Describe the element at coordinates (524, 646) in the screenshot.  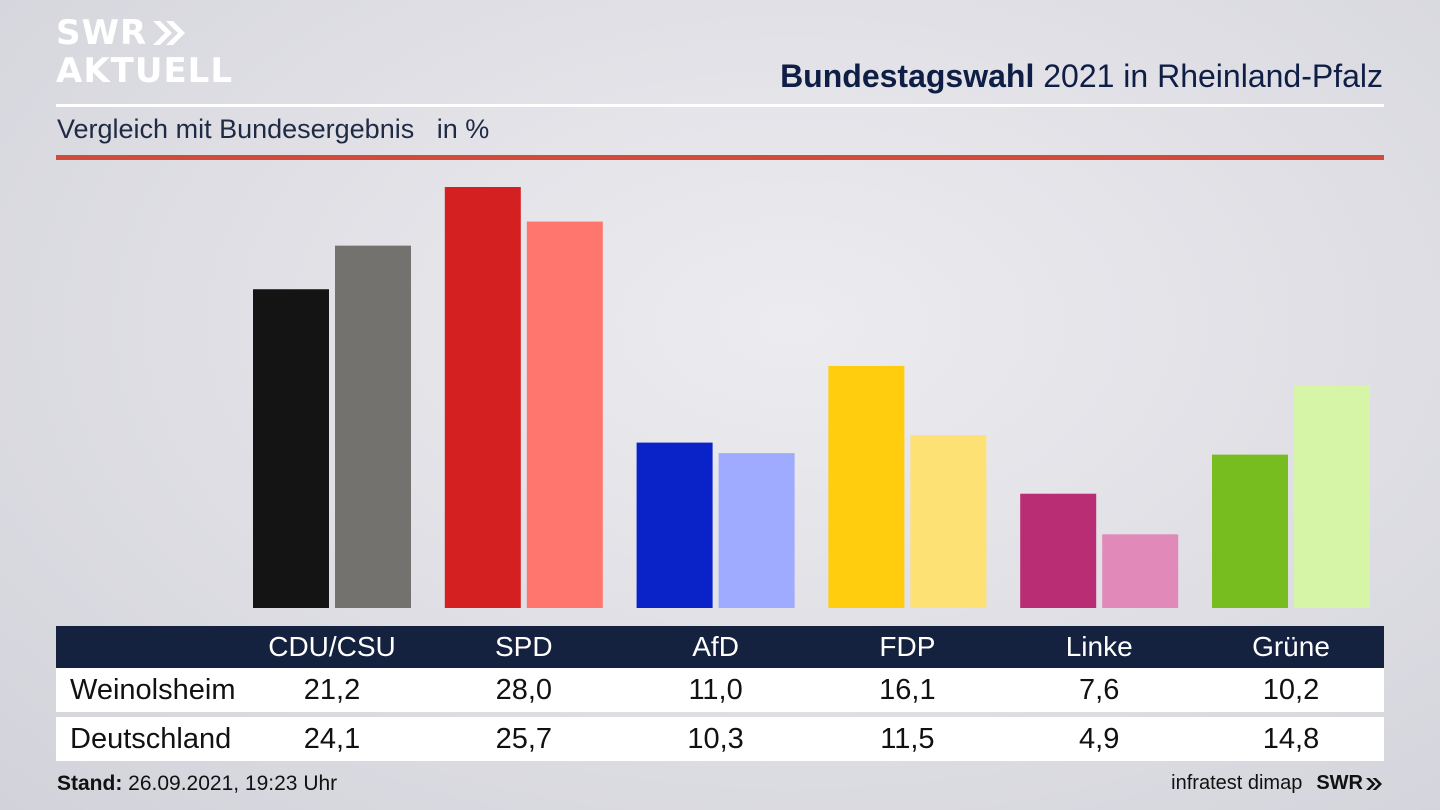
I see `column-header: SPD` at that location.